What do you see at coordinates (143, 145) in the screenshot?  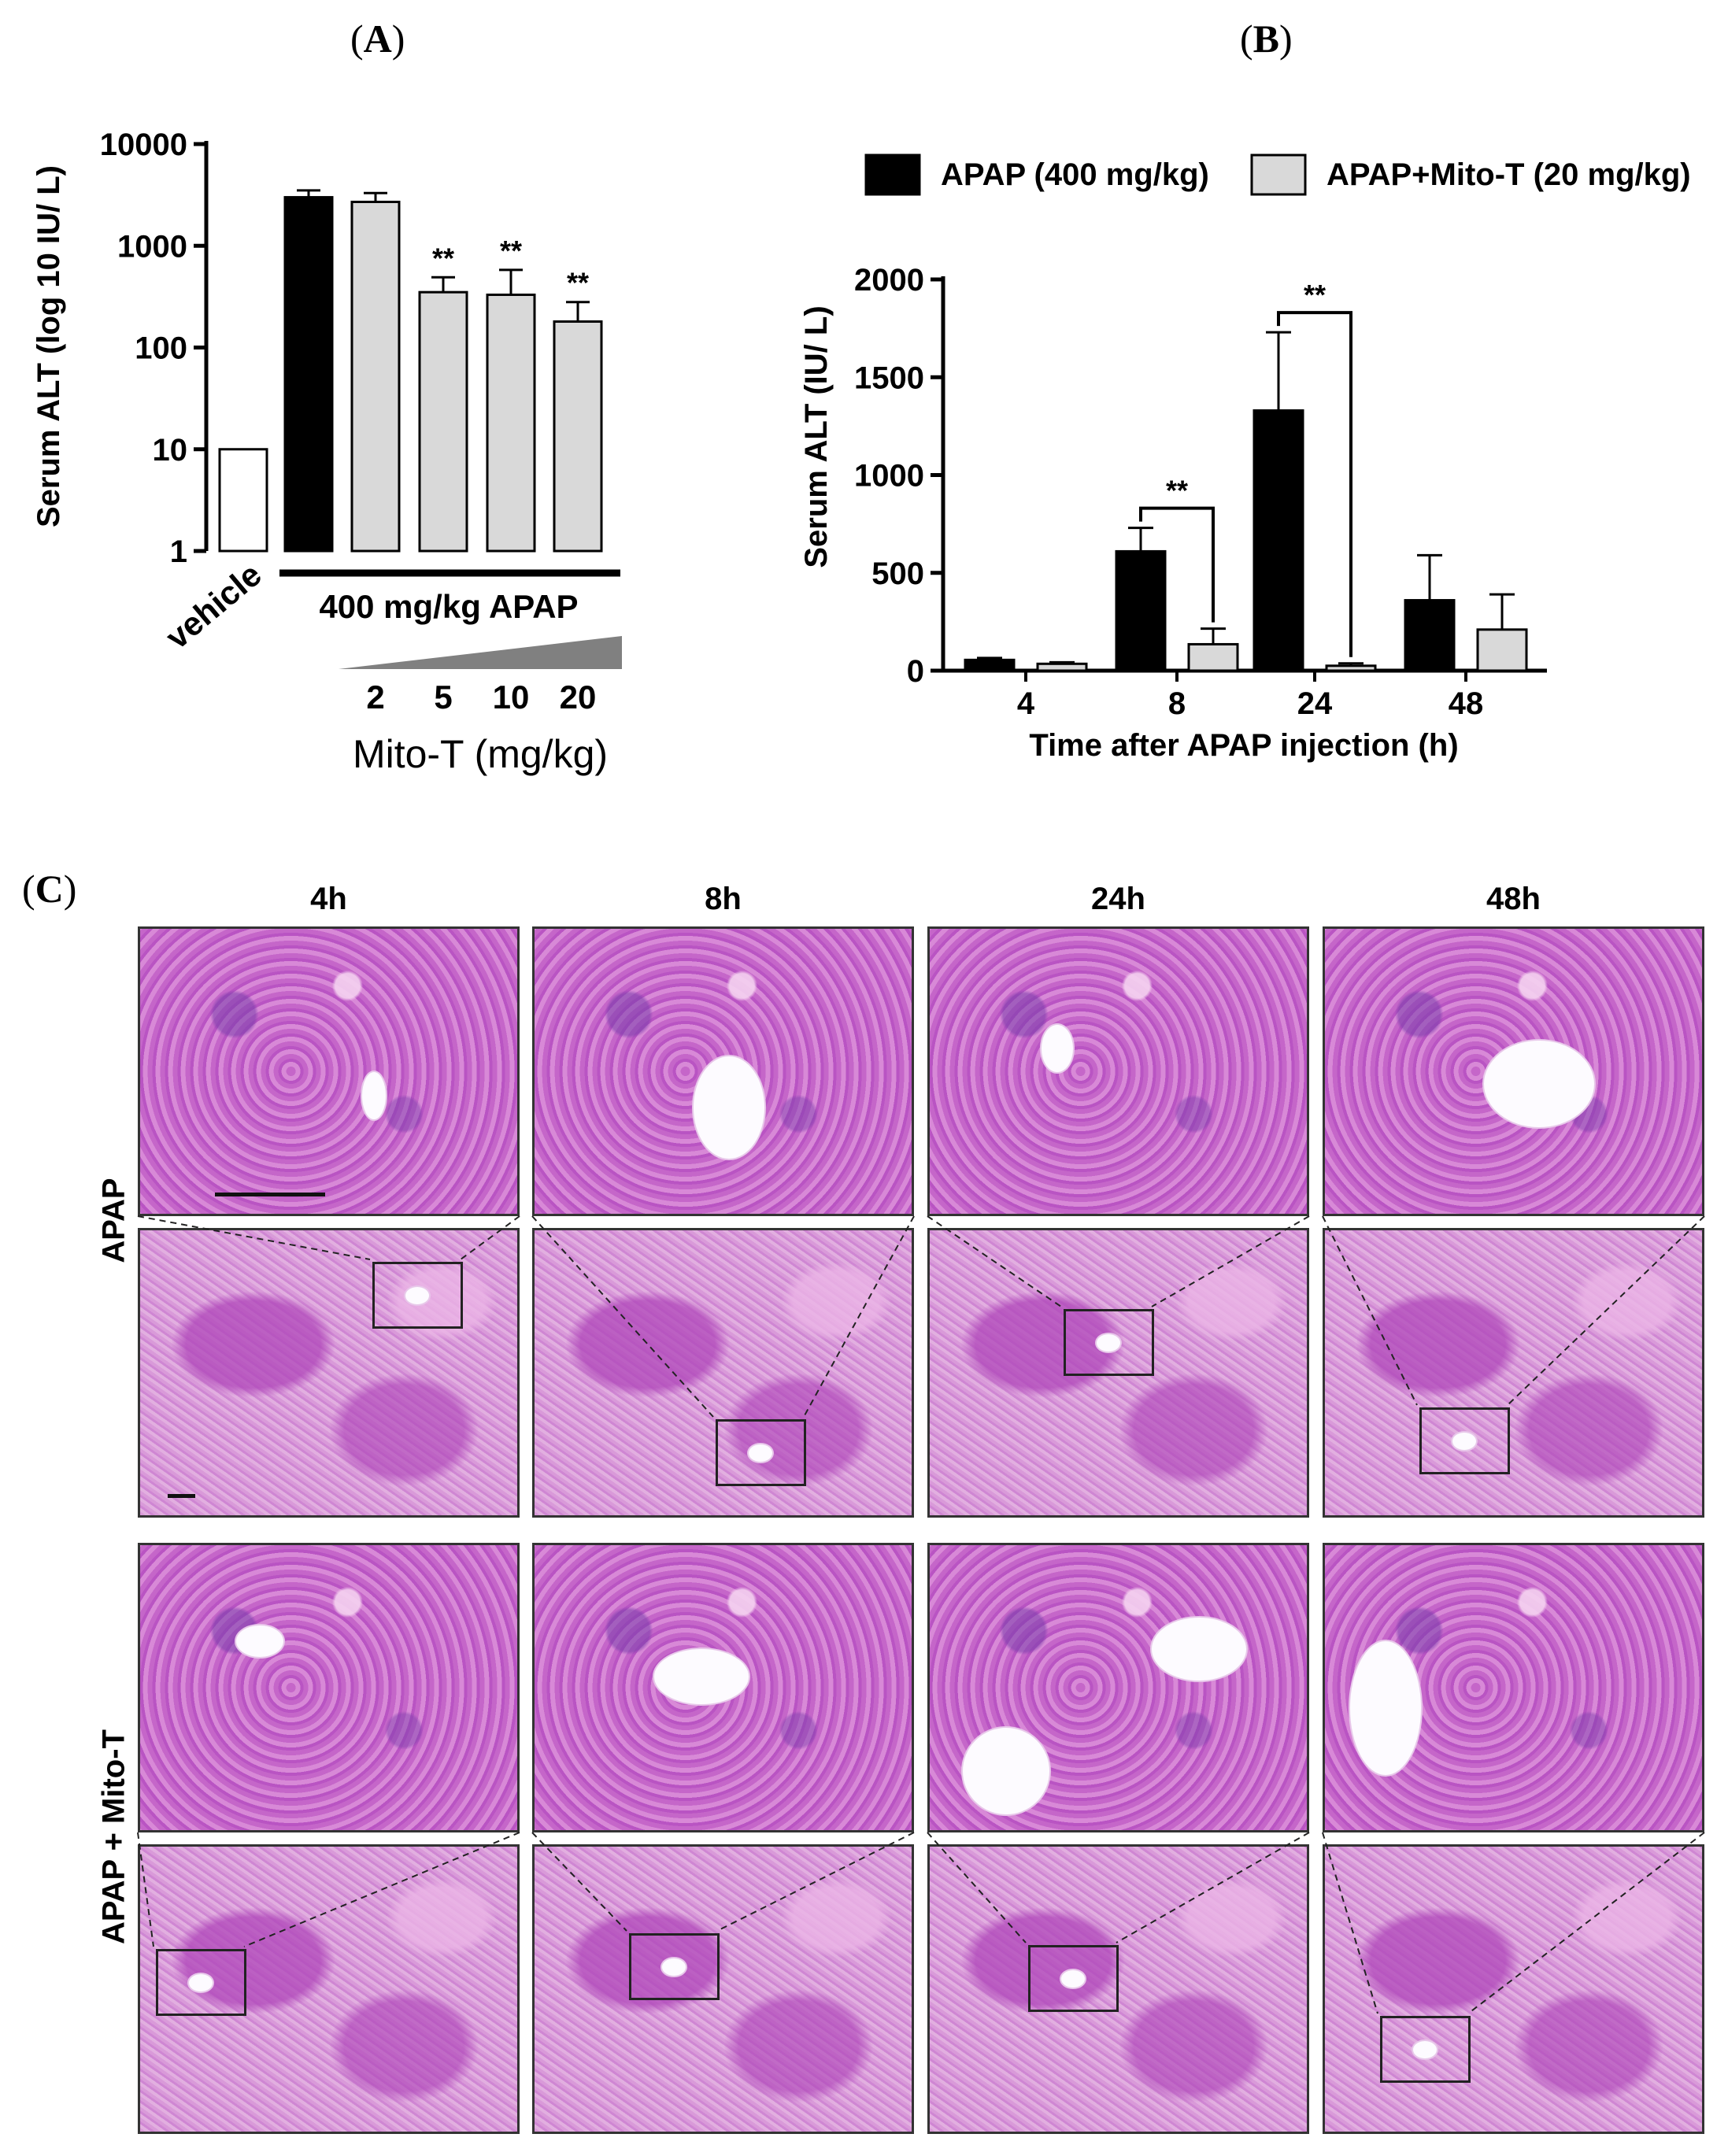 I see `y-tick-label: 10000` at bounding box center [143, 145].